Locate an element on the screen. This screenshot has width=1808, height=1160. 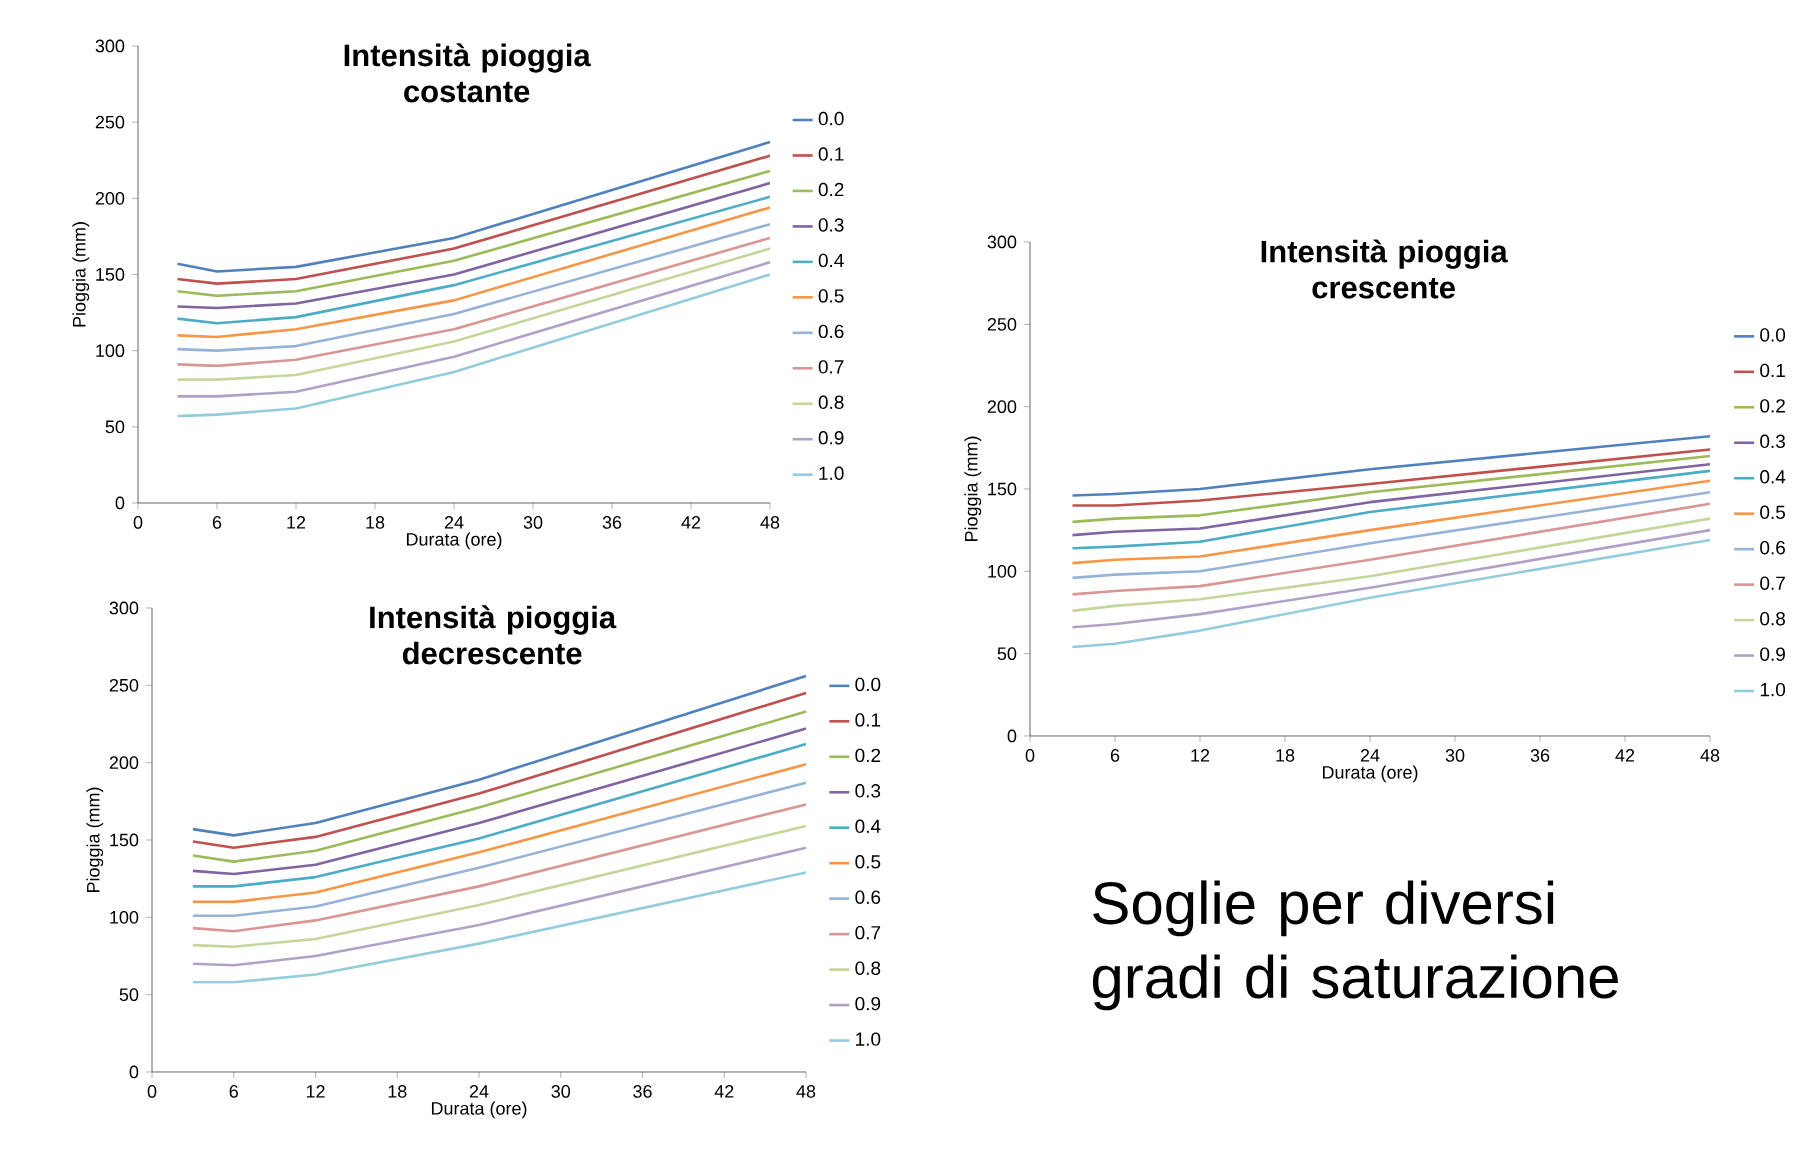
chart-title: Intensità pioggia crescente is located at coordinates (1384, 269).